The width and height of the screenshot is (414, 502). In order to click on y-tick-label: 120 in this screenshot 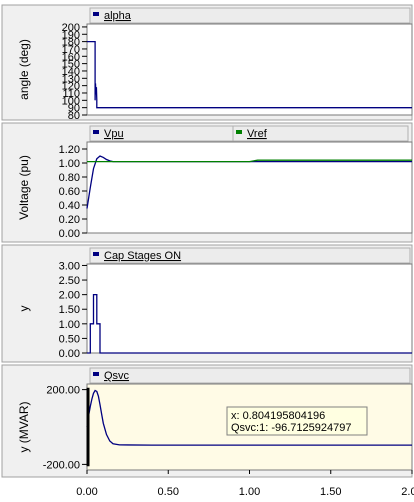, I will do `click(71, 87)`.